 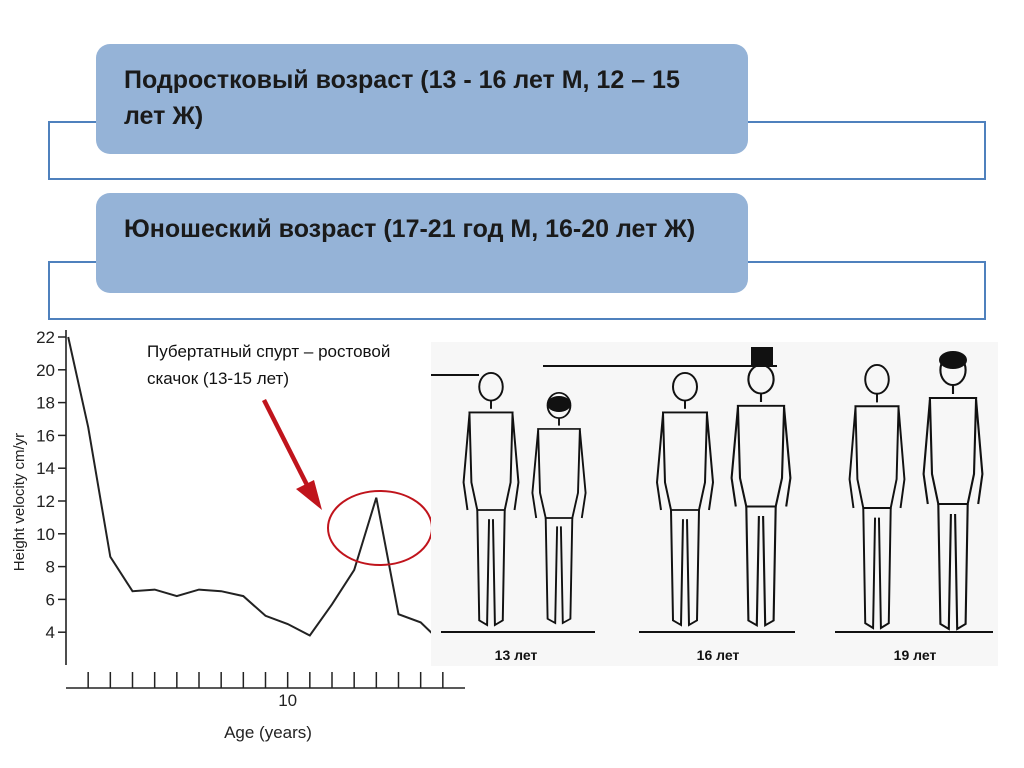 What do you see at coordinates (718, 655) in the screenshot?
I see `figure-caption-16: 16 лет` at bounding box center [718, 655].